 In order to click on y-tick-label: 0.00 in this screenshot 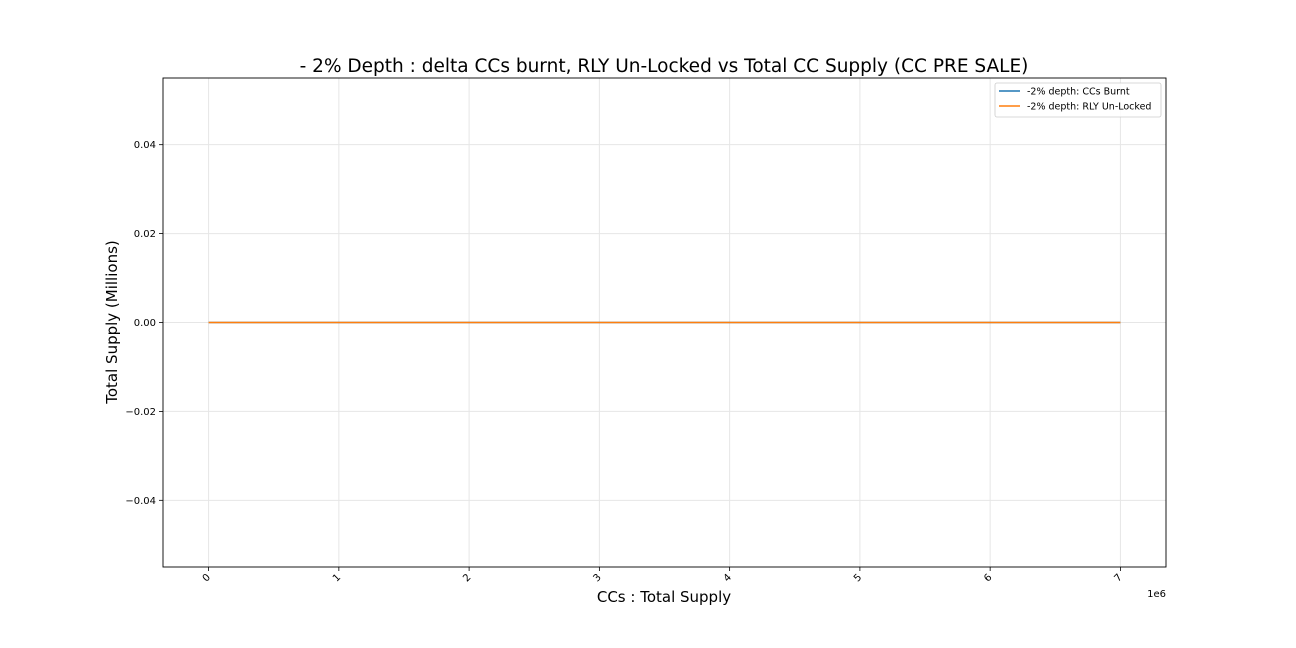, I will do `click(145, 323)`.